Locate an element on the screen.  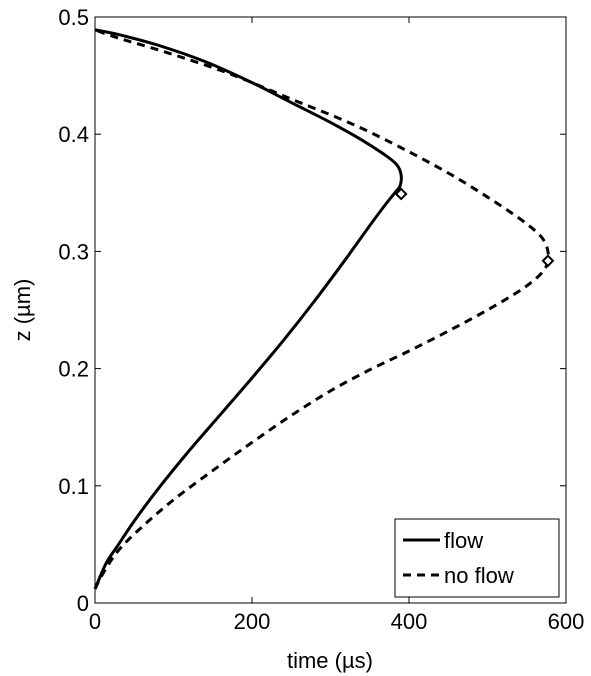
x-axis-title: time (µs) is located at coordinates (330, 660).